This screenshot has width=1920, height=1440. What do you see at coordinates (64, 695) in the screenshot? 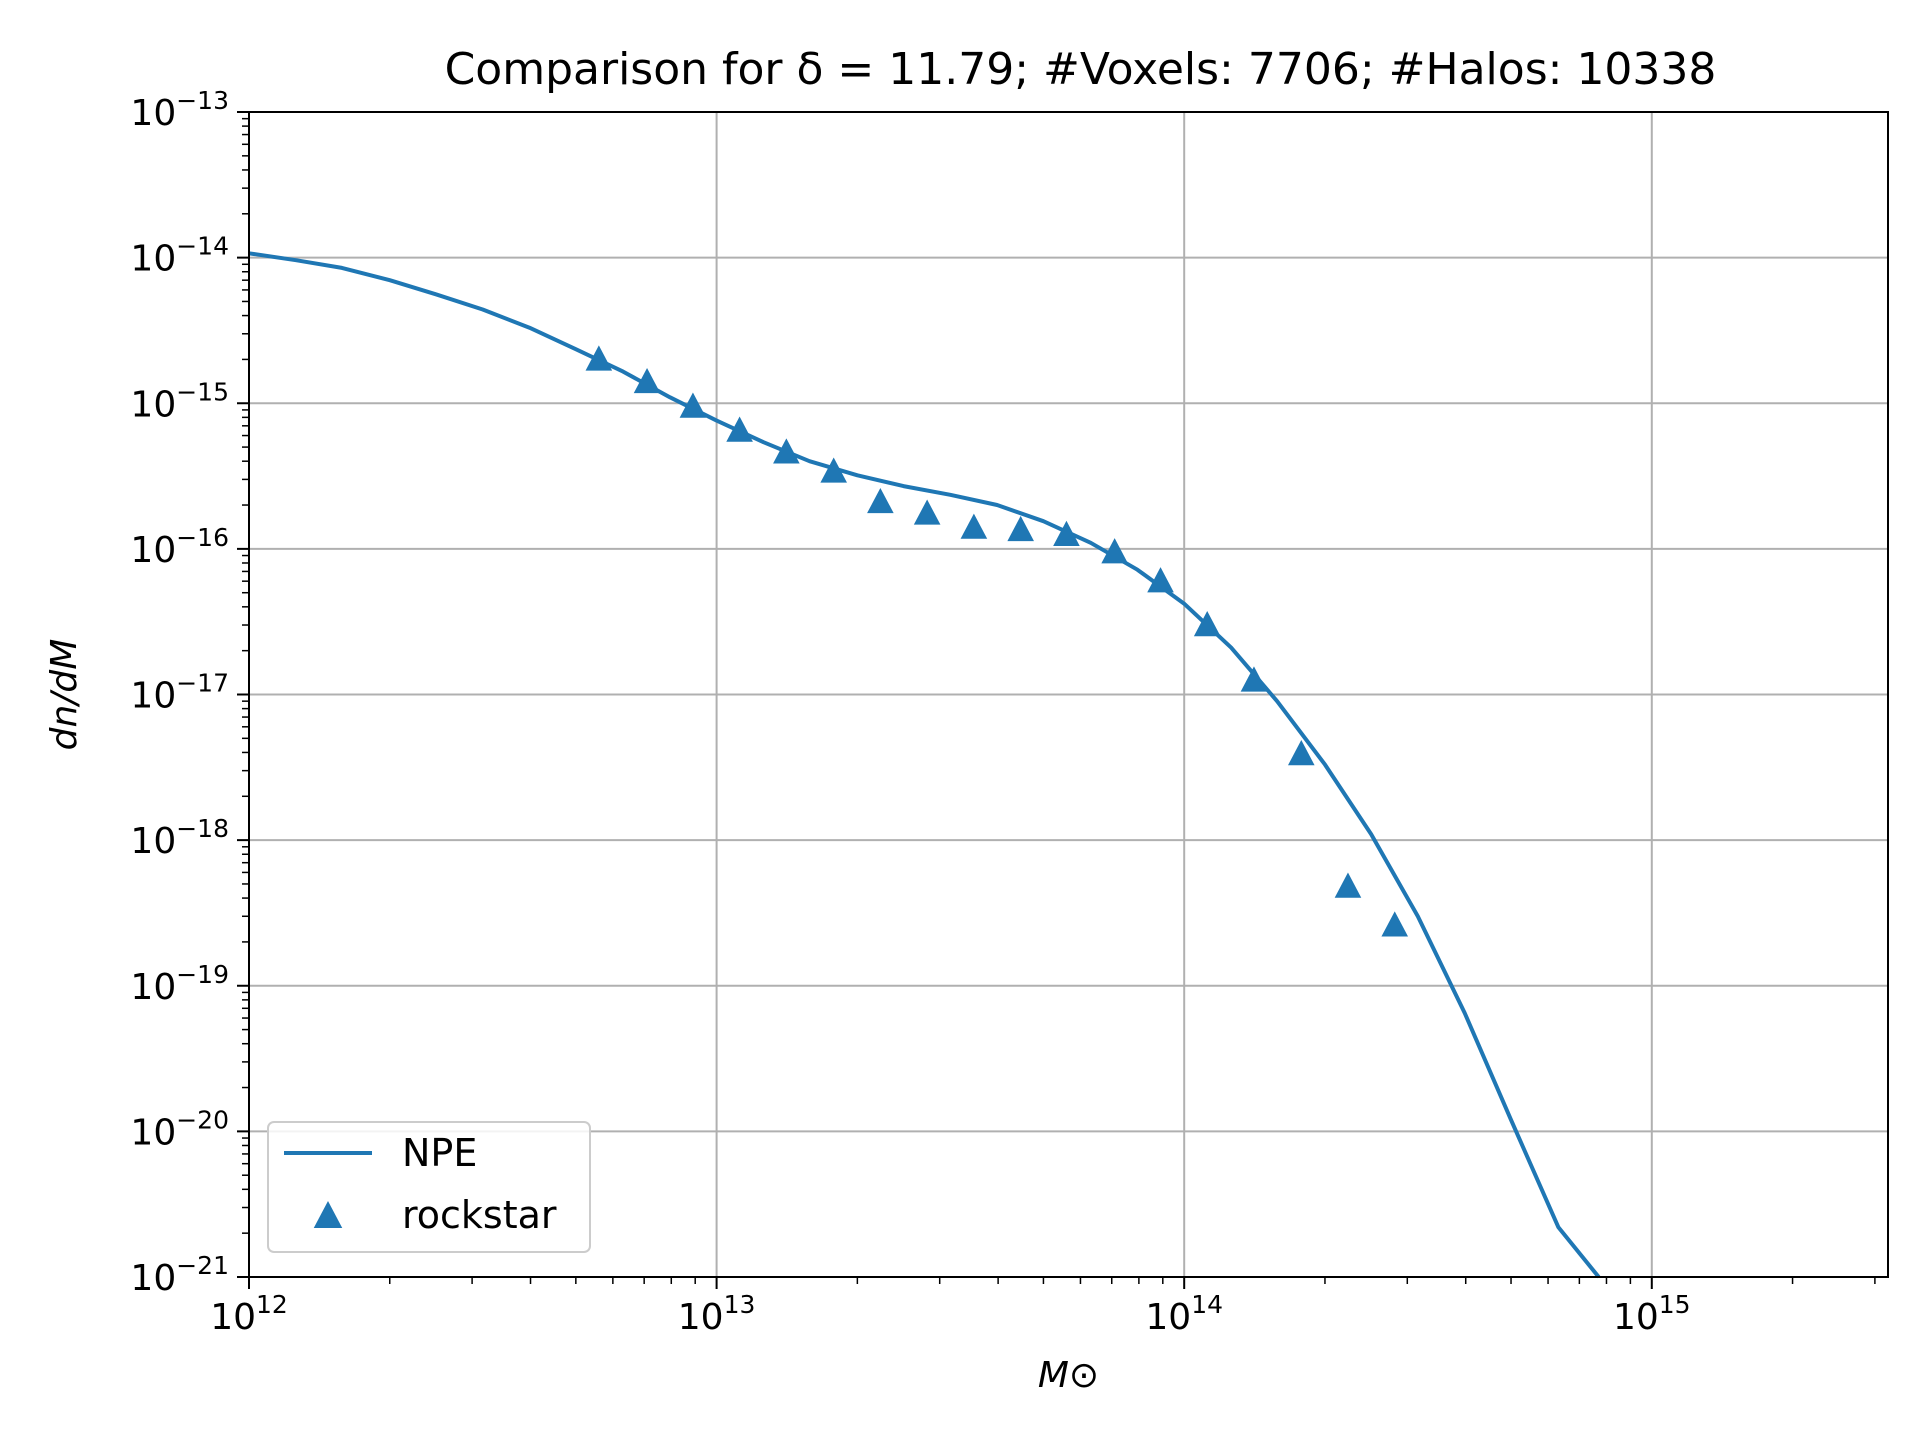
I see `y-axis-label: dn/dM` at bounding box center [64, 695].